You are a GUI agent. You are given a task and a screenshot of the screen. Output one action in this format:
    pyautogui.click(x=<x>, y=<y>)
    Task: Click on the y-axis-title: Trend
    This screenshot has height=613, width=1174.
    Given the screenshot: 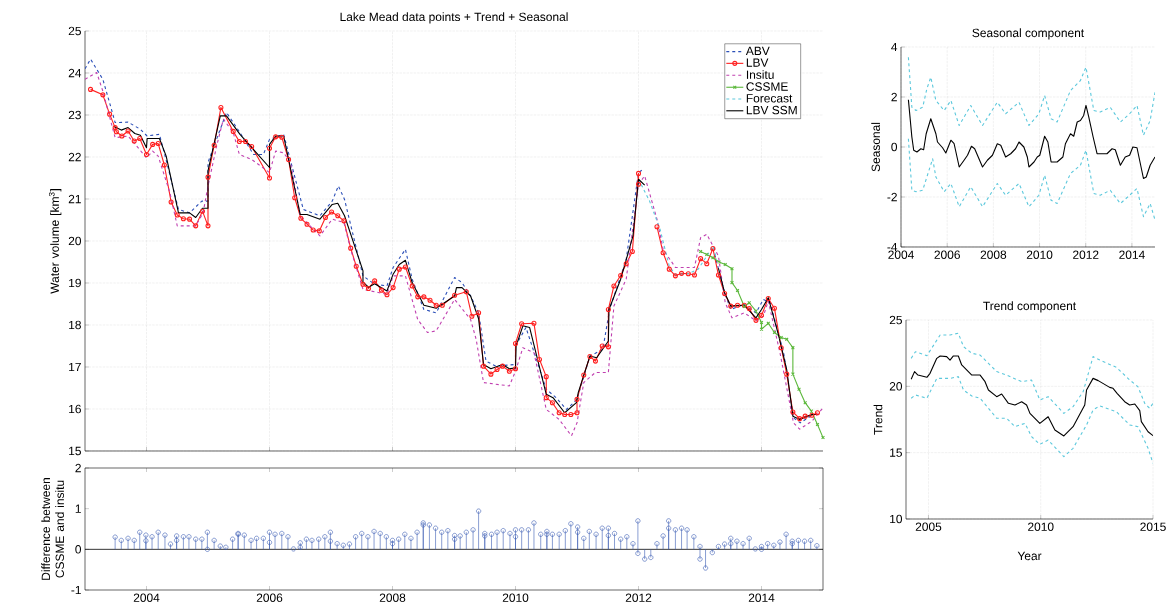 What is the action you would take?
    pyautogui.click(x=878, y=419)
    